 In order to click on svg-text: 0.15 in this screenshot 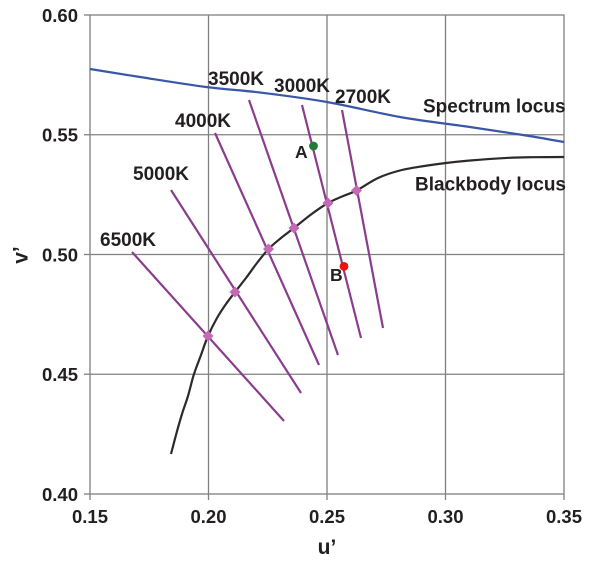, I will do `click(90, 516)`.